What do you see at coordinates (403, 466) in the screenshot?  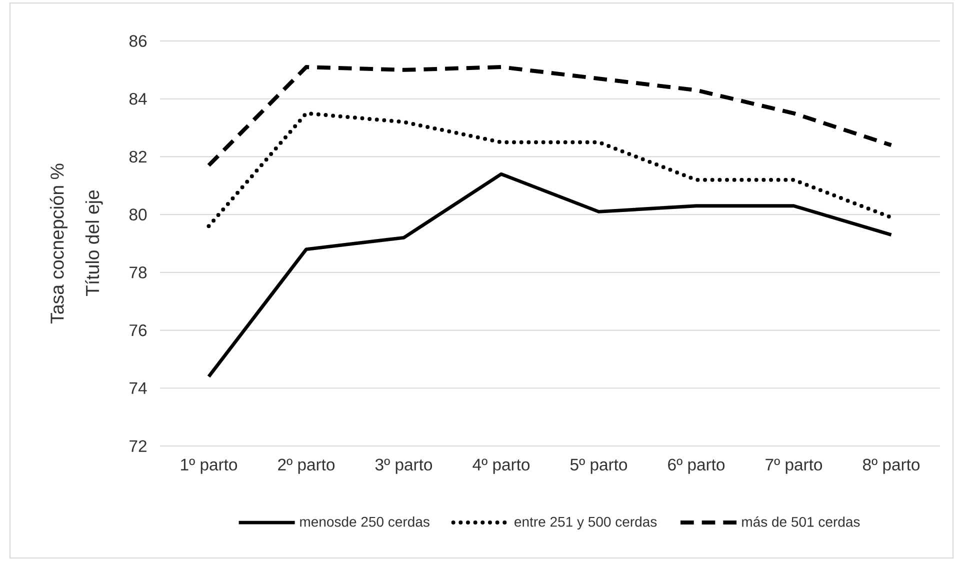 I see `x-tick-label: 3º parto` at bounding box center [403, 466].